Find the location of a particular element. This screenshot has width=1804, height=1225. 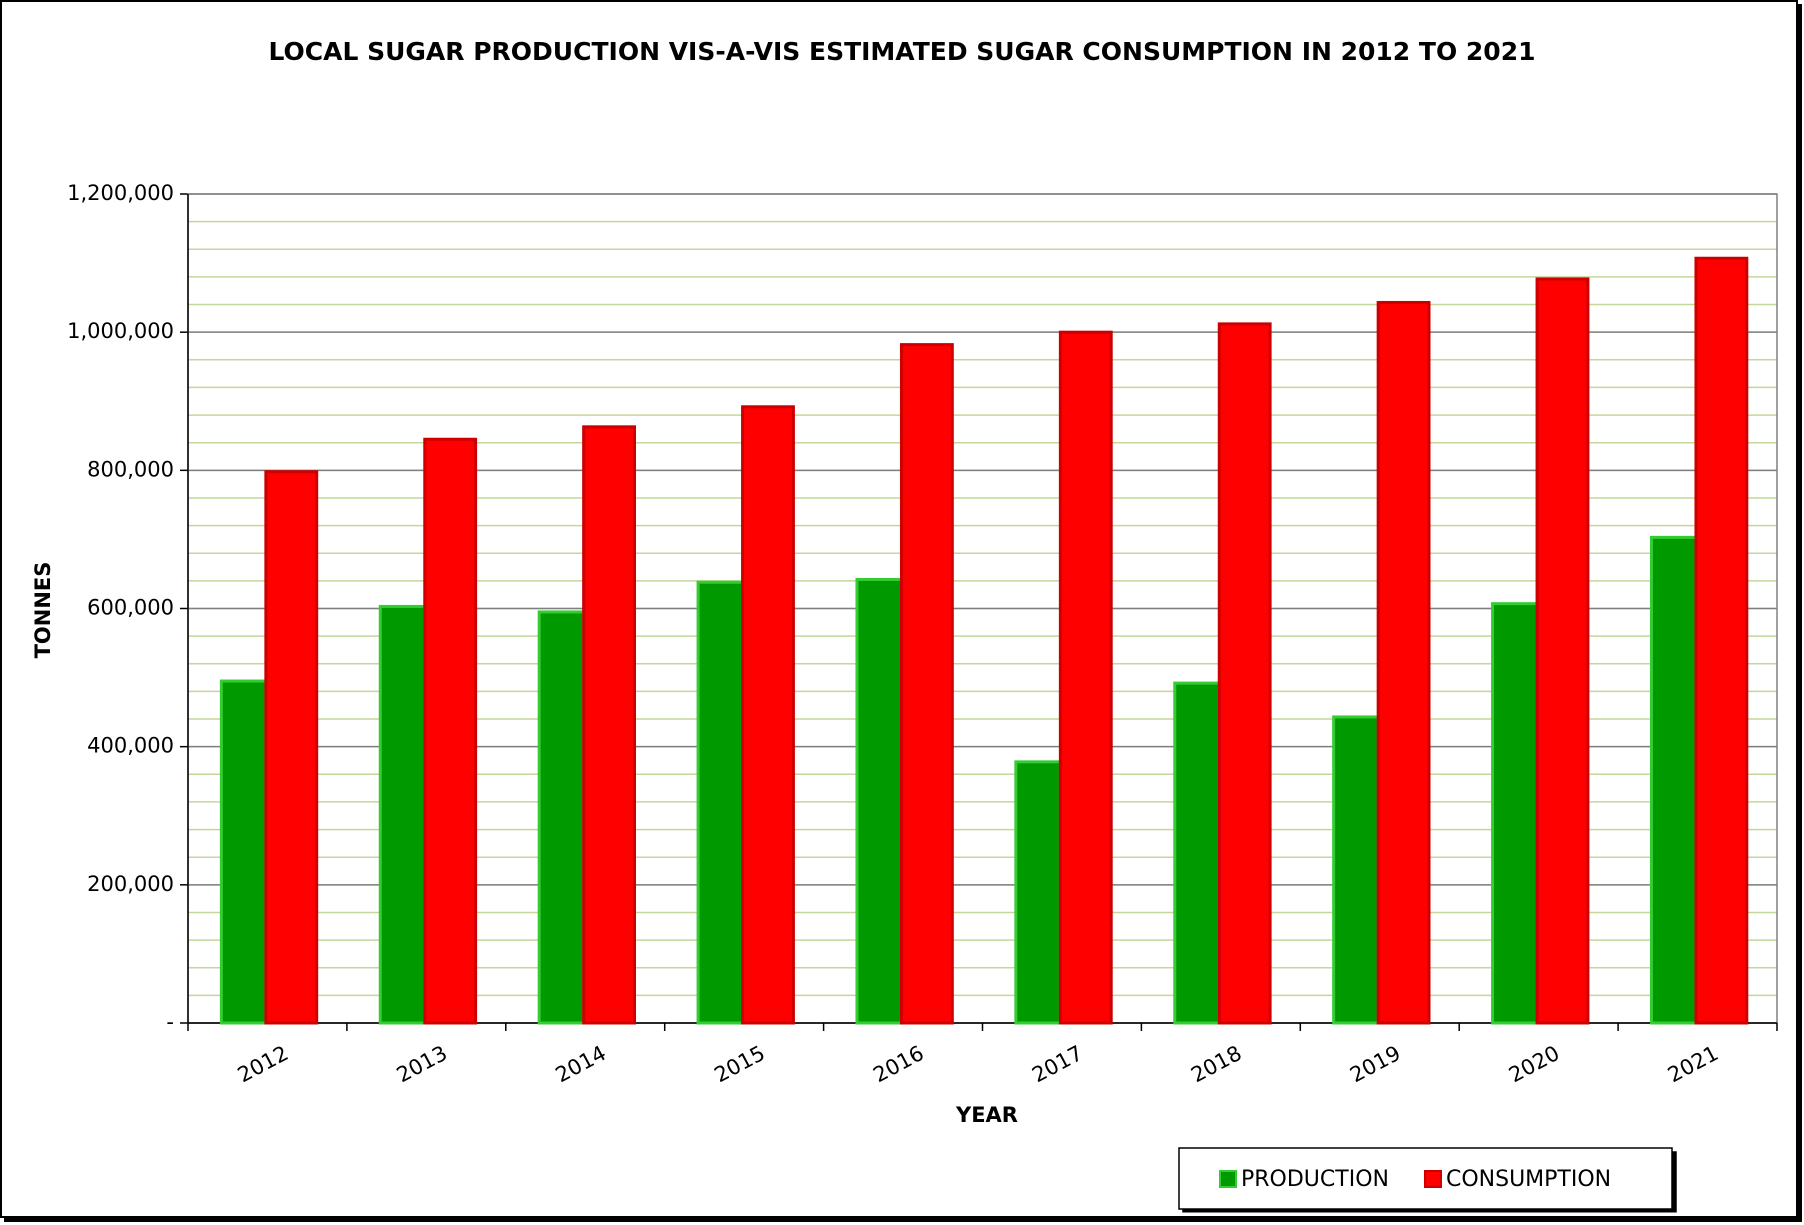

legend-label: CONSUMPTION is located at coordinates (1528, 1179).